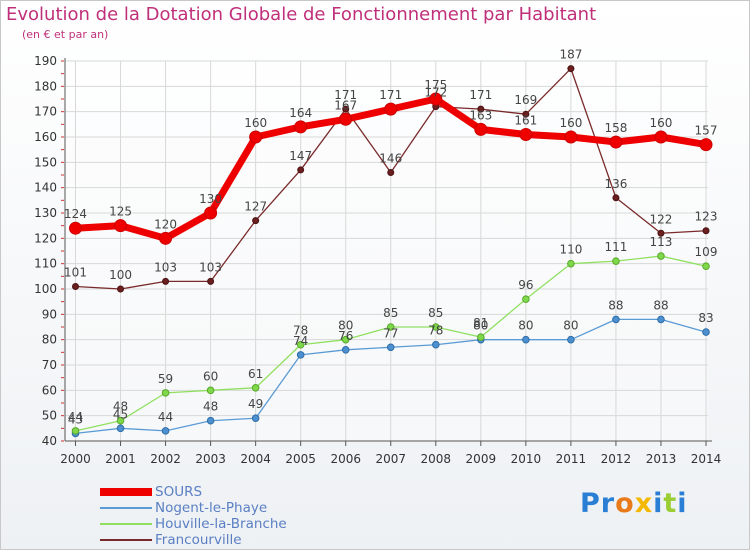 The width and height of the screenshot is (750, 550). I want to click on data-label: 60, so click(210, 376).